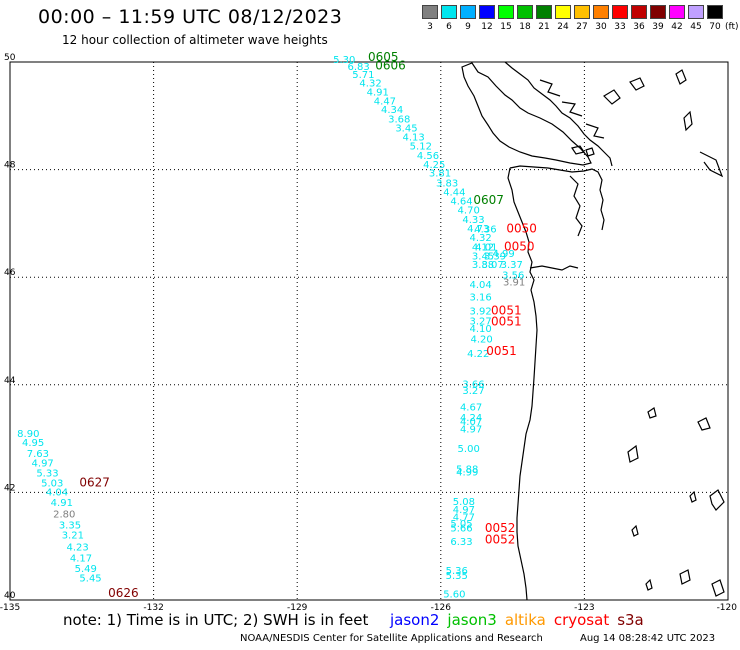 Image resolution: width=740 pixels, height=650 pixels. I want to click on swh-reading: 3.66, so click(473, 384).